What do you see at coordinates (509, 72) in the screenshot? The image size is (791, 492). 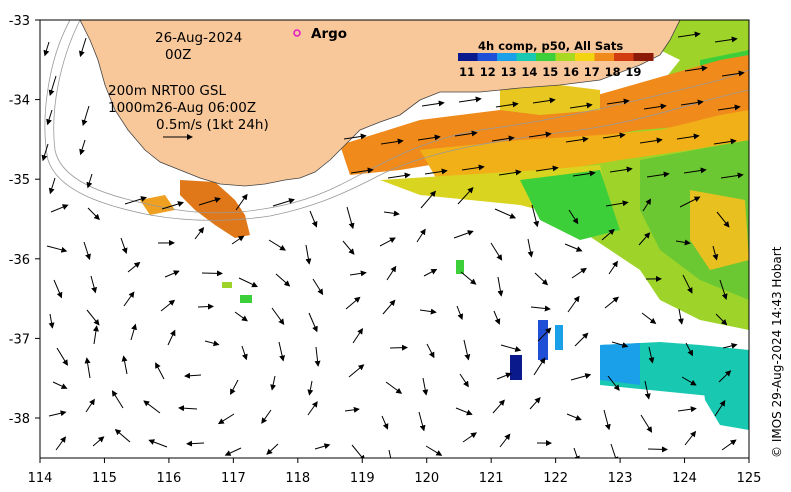 I see `legend-tick-label: 13` at bounding box center [509, 72].